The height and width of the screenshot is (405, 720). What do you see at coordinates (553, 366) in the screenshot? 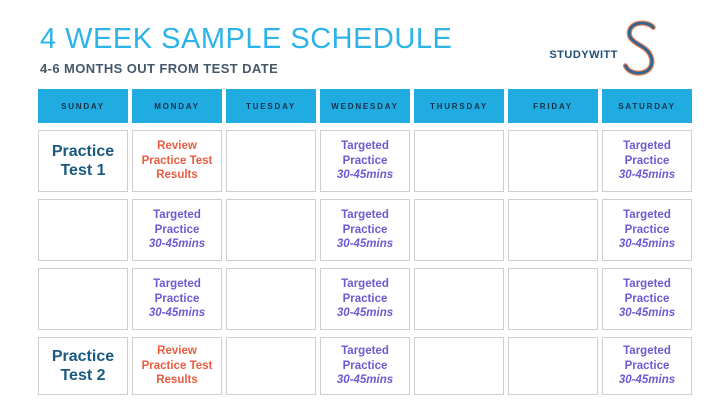
I see `schedule-cell-week4-friday` at bounding box center [553, 366].